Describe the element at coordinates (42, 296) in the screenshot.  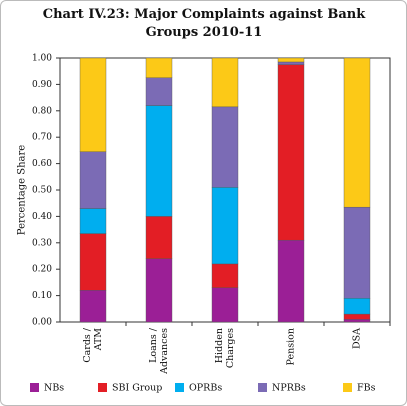
I see `y-tick-label: 0.10` at that location.